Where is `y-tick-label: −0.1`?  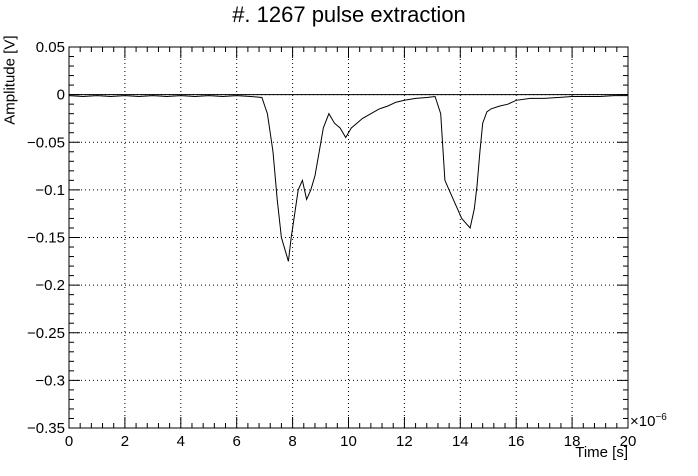 y-tick-label: −0.1 is located at coordinates (50, 190).